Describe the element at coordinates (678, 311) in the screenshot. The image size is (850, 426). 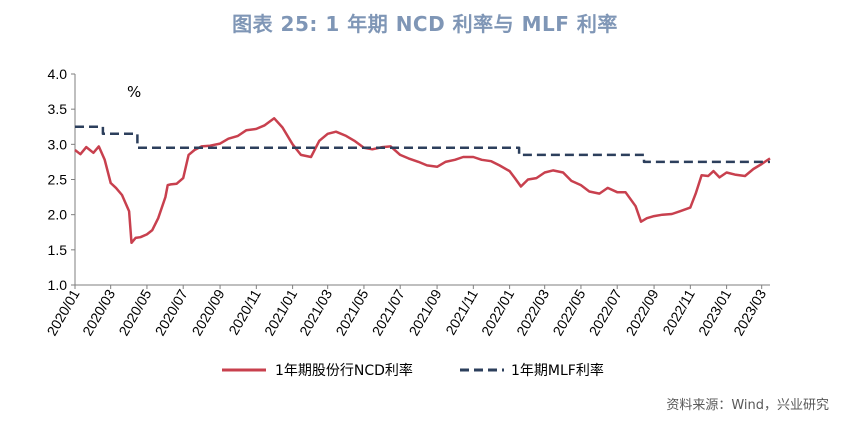
I see `x-tick-label: 2022/11` at that location.